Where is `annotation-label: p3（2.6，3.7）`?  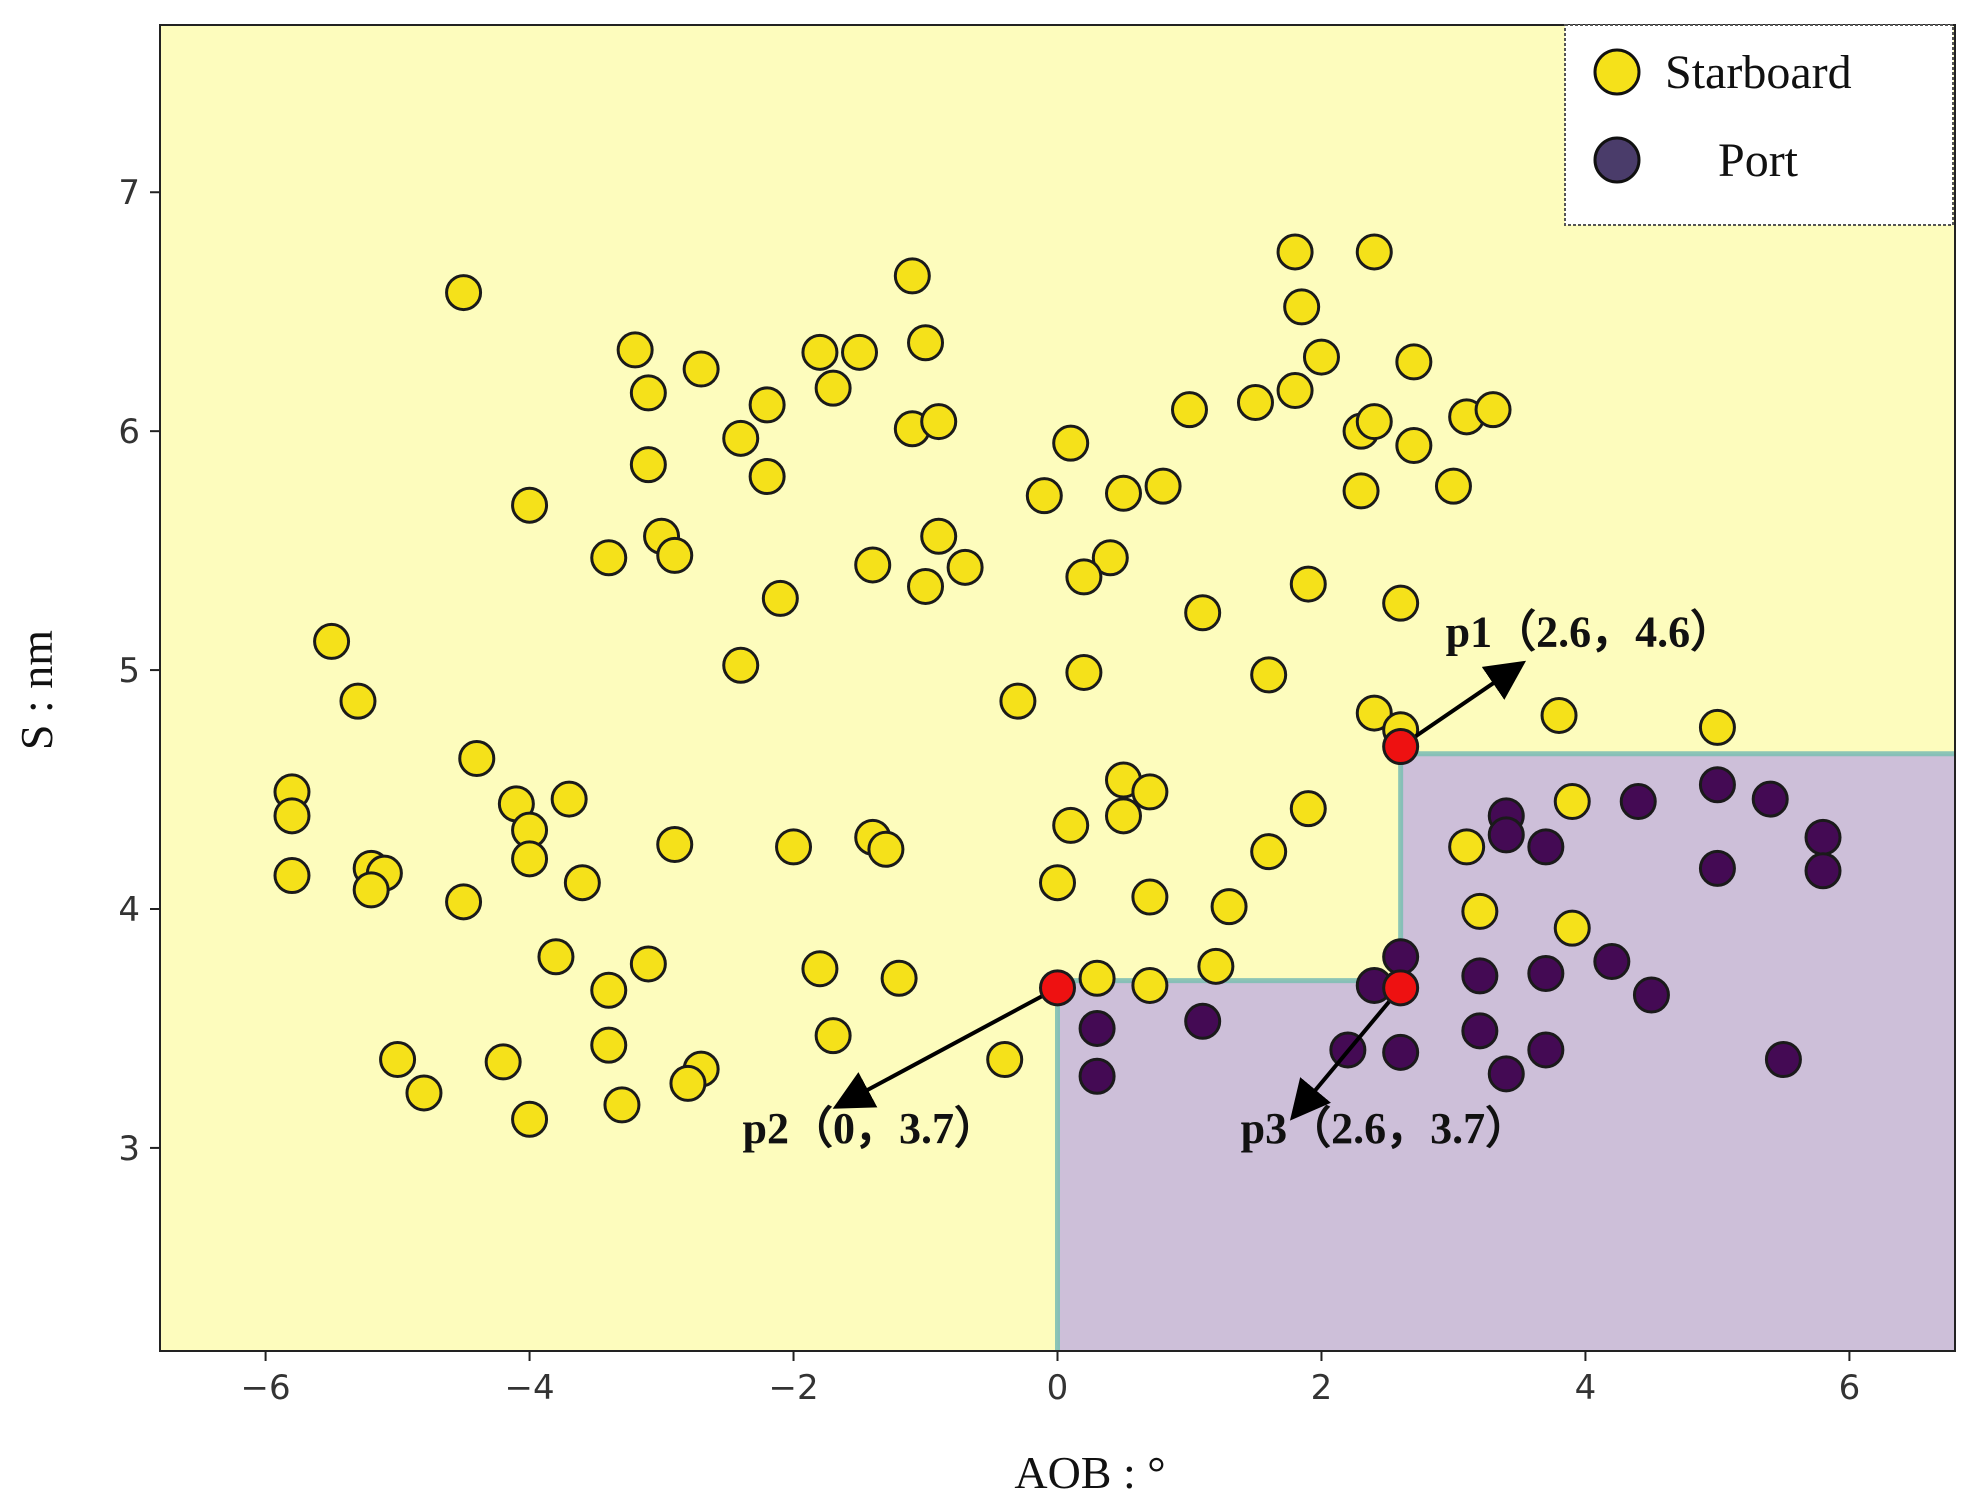
annotation-label: p3（2.6，3.7） is located at coordinates (1385, 1128).